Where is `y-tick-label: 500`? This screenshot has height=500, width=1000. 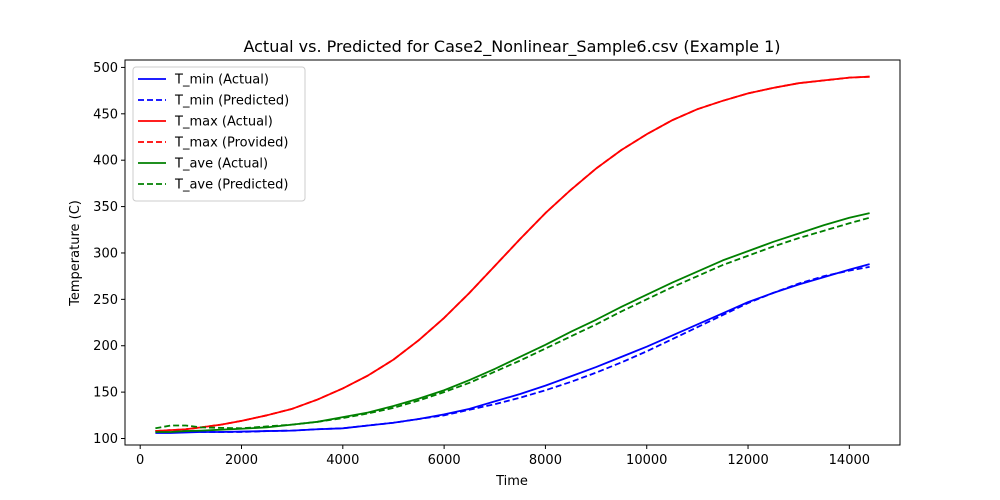 y-tick-label: 500 is located at coordinates (105, 68).